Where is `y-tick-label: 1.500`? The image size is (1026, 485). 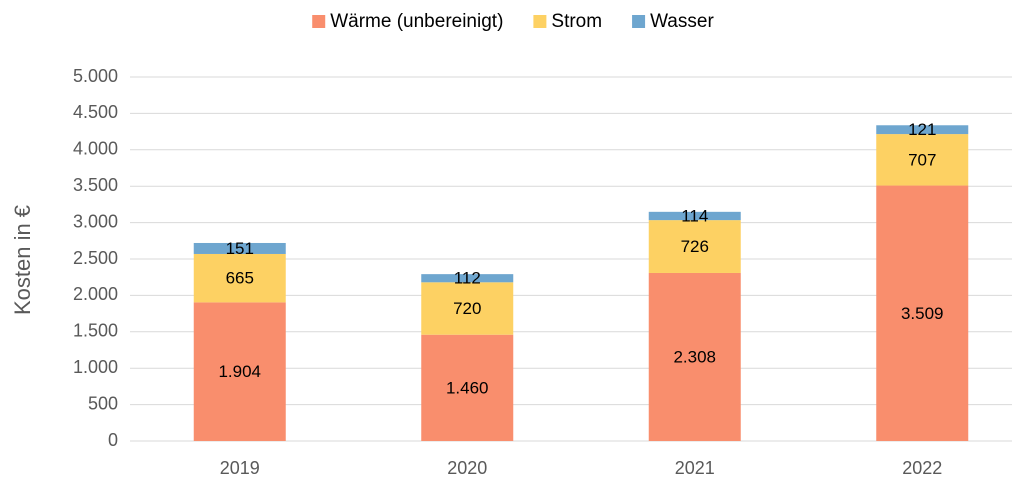 y-tick-label: 1.500 is located at coordinates (95, 331).